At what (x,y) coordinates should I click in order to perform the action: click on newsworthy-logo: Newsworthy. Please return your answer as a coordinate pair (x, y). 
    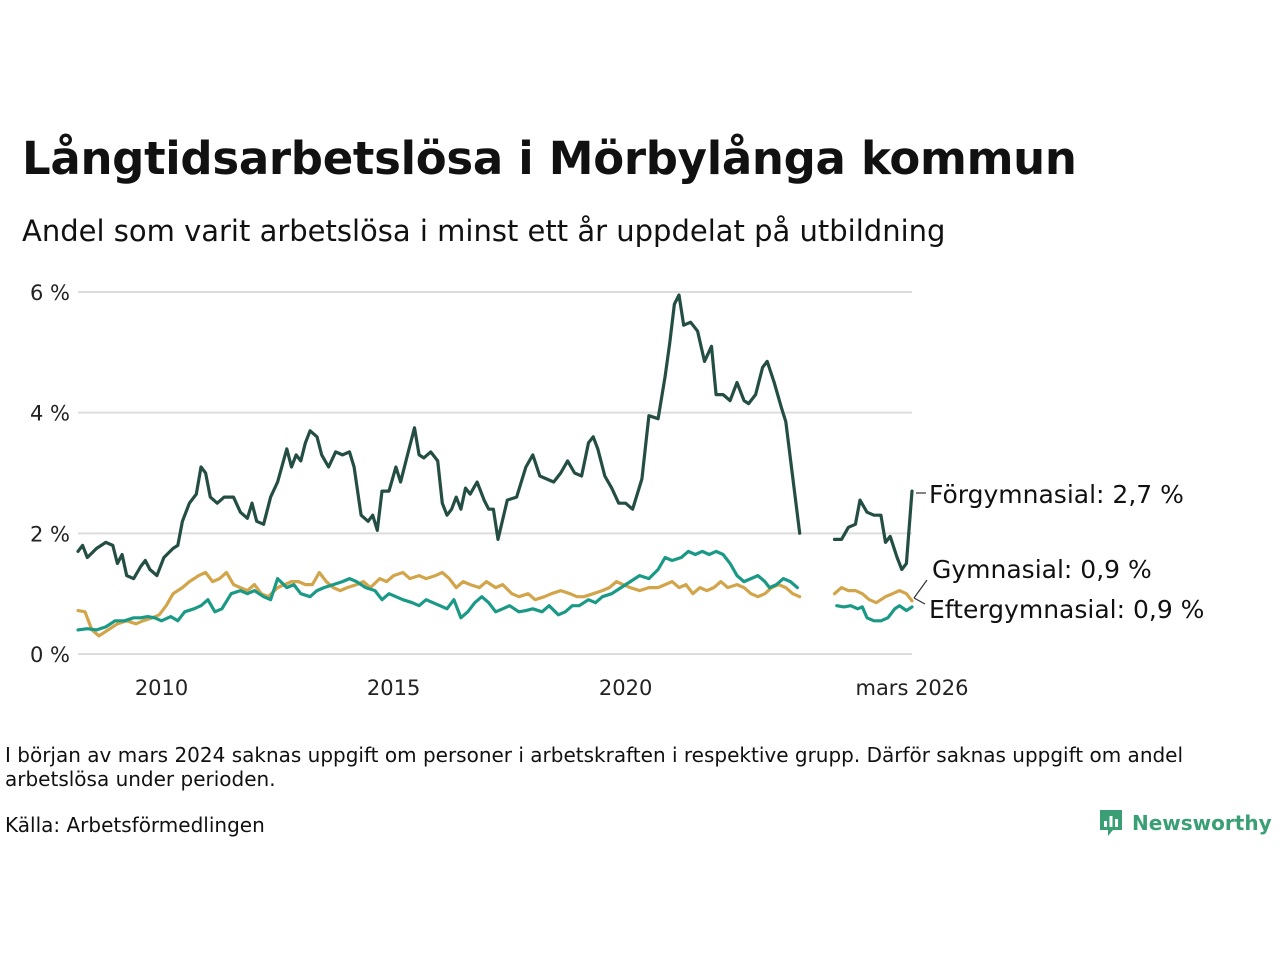
    Looking at the image, I should click on (1185, 823).